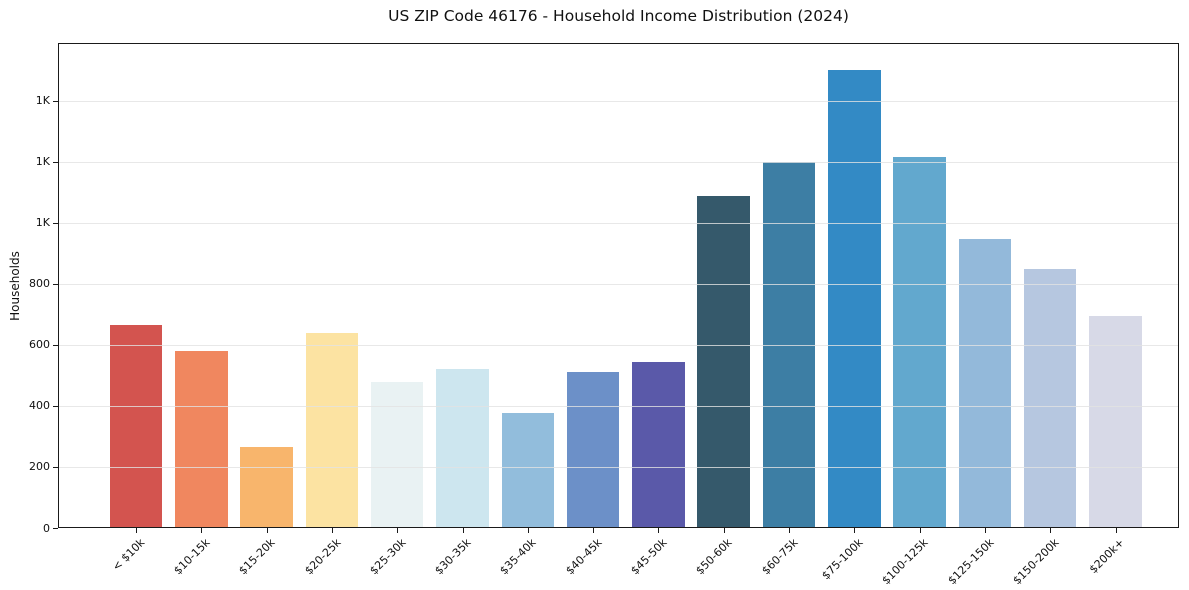 The image size is (1189, 590). What do you see at coordinates (584, 557) in the screenshot?
I see `x-tick-label: $40-45k` at bounding box center [584, 557].